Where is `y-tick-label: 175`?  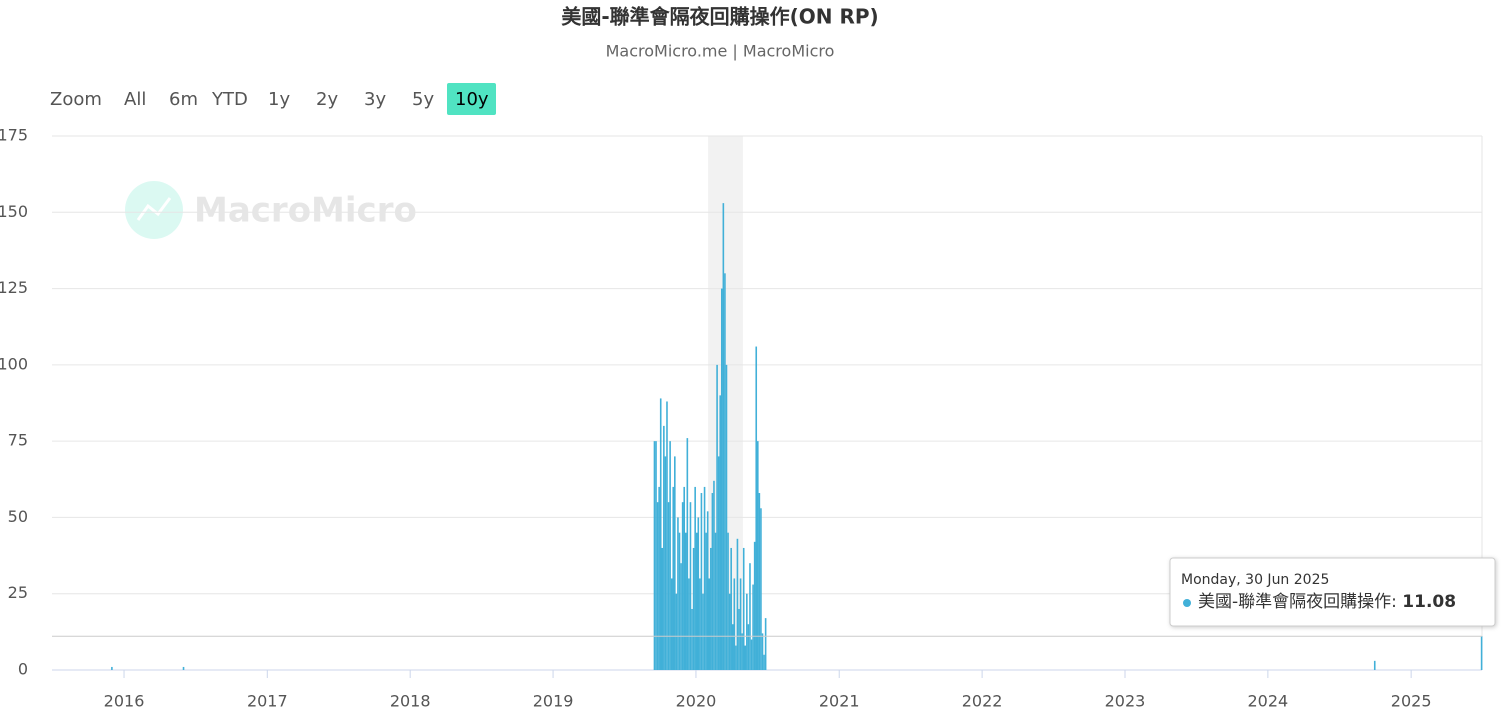 y-tick-label: 175 is located at coordinates (14, 135).